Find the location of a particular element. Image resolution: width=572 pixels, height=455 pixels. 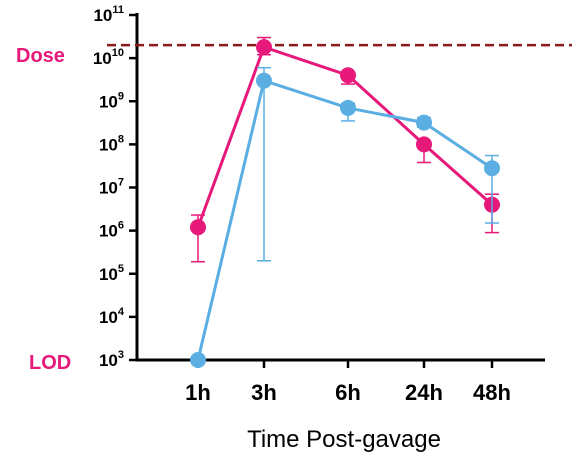

y-tick-label: 10⁶ is located at coordinates (111, 230).